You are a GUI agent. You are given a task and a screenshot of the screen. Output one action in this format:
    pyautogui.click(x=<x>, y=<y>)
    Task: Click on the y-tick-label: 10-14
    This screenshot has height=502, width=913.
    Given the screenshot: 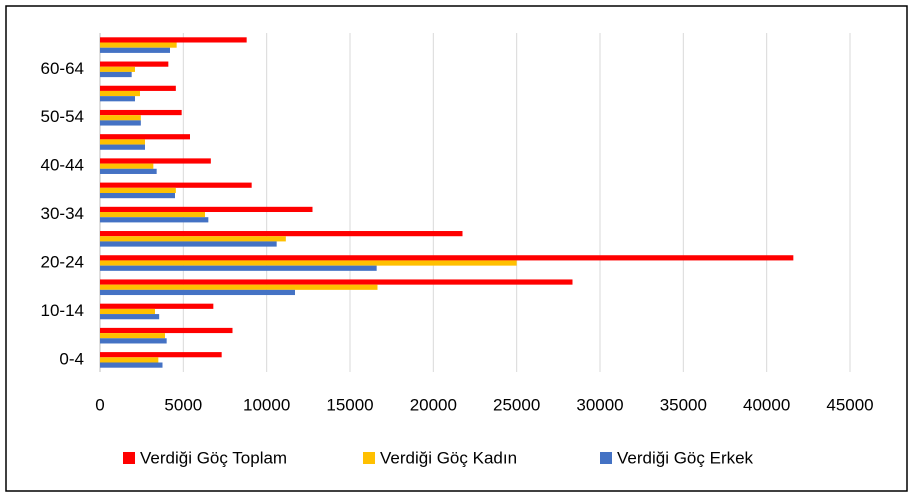 What is the action you would take?
    pyautogui.click(x=62, y=310)
    